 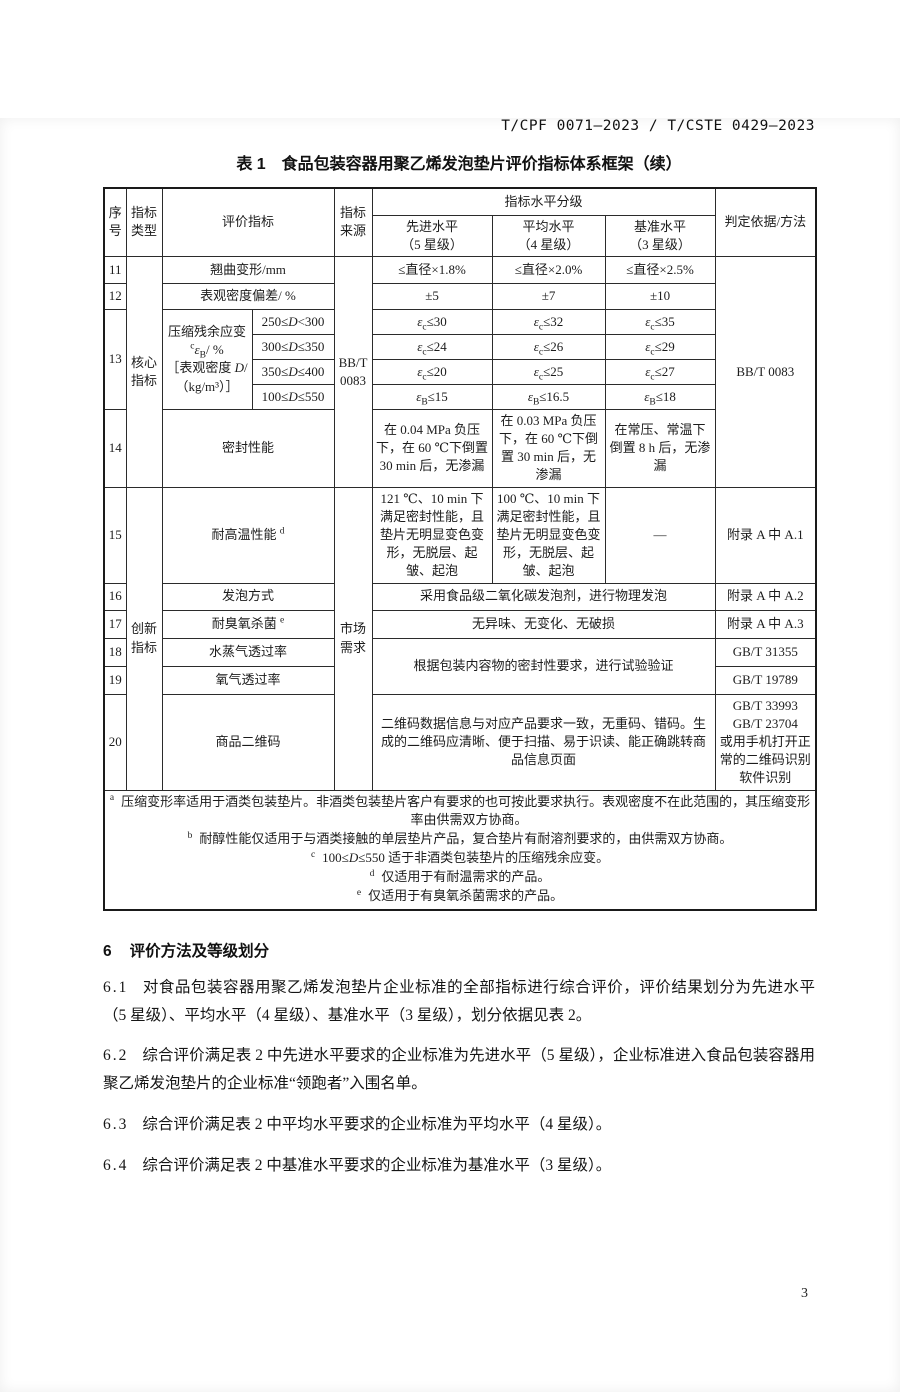 What do you see at coordinates (248, 742) in the screenshot?
I see `cell-indicator: 商品二维码` at bounding box center [248, 742].